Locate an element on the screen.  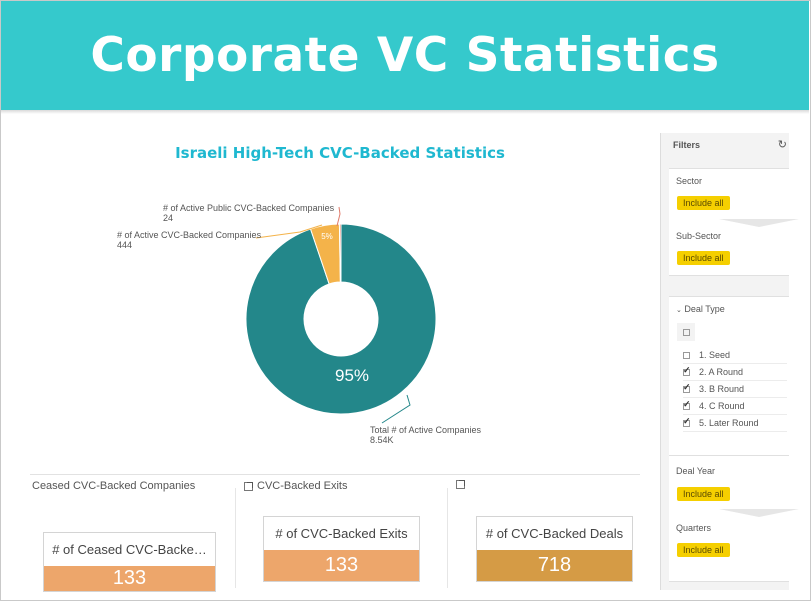
chevron-down-icon: ⌄ is located at coordinates (679, 310).